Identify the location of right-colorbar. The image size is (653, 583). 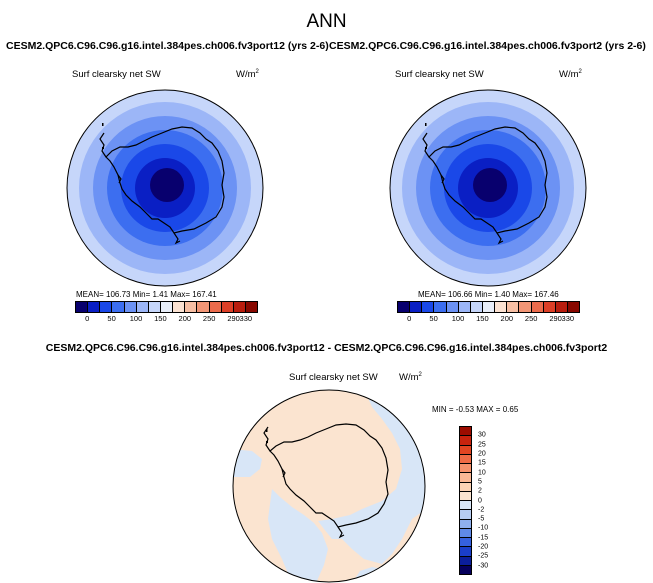
(488, 307).